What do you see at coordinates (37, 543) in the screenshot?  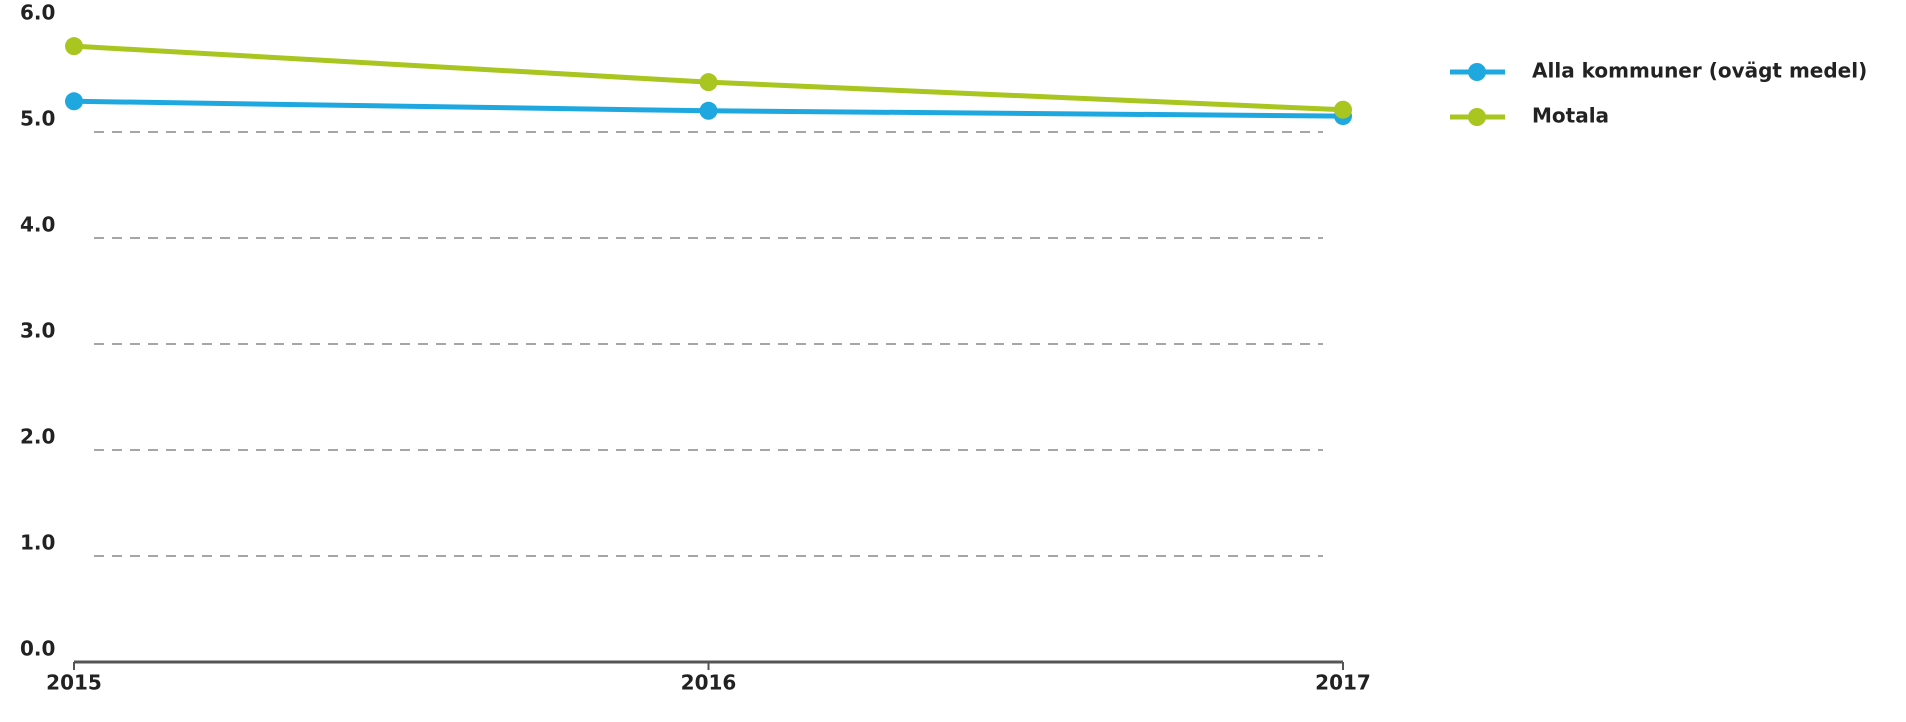 I see `y-tick-label: 1.0` at bounding box center [37, 543].